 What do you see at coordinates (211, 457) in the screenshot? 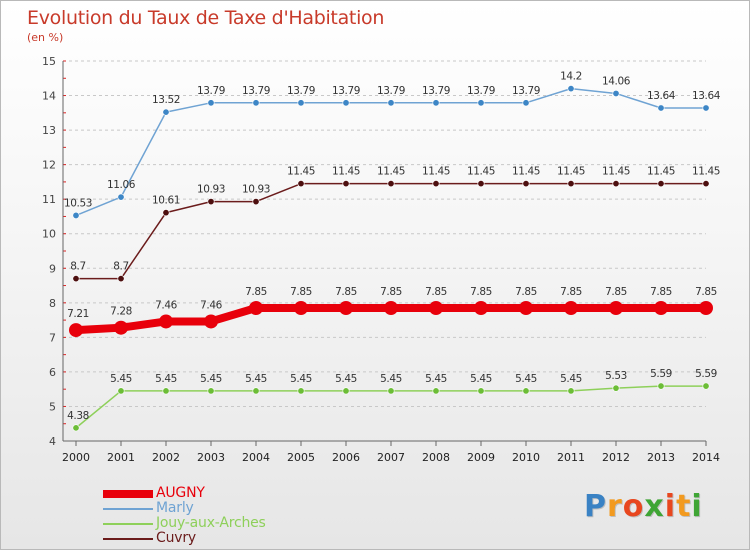
I see `x-tick-label: 2003` at bounding box center [211, 457].